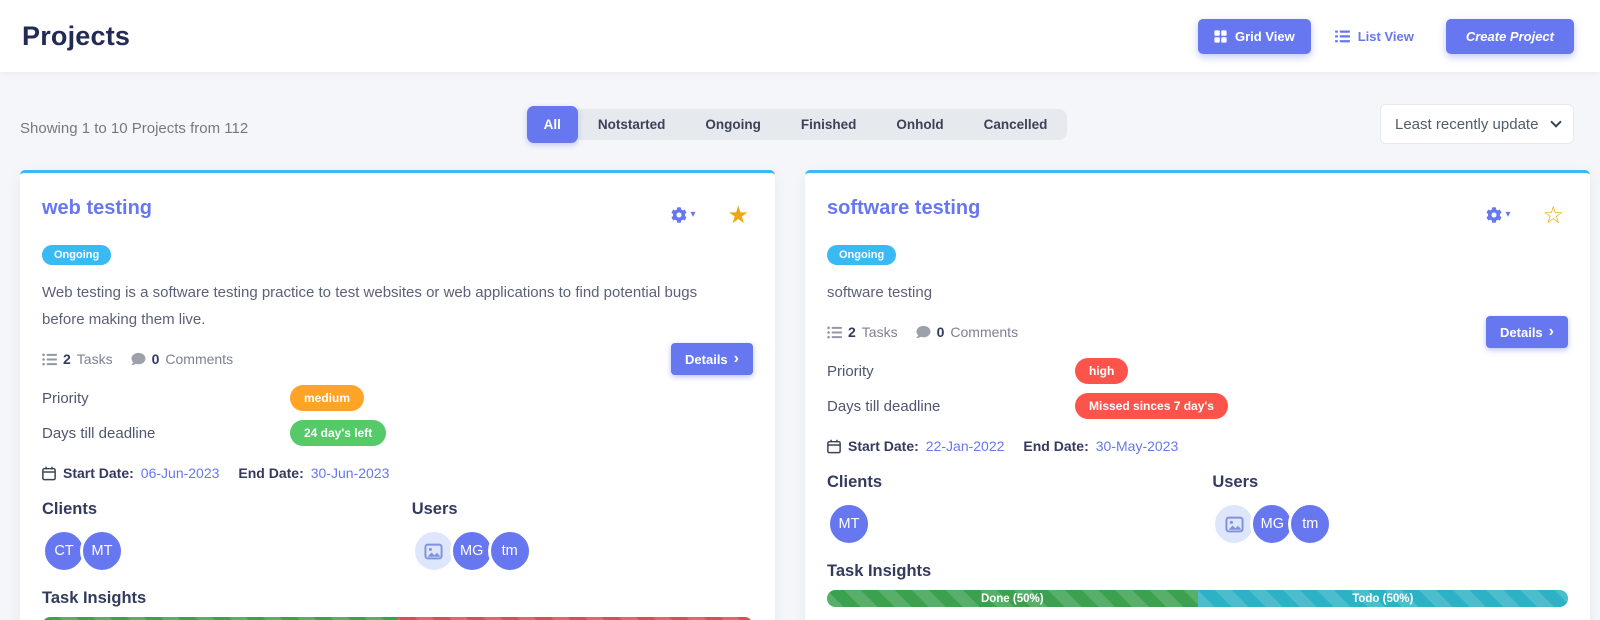 The image size is (1600, 620). What do you see at coordinates (738, 215) in the screenshot?
I see `favorite-star-icon: ★` at bounding box center [738, 215].